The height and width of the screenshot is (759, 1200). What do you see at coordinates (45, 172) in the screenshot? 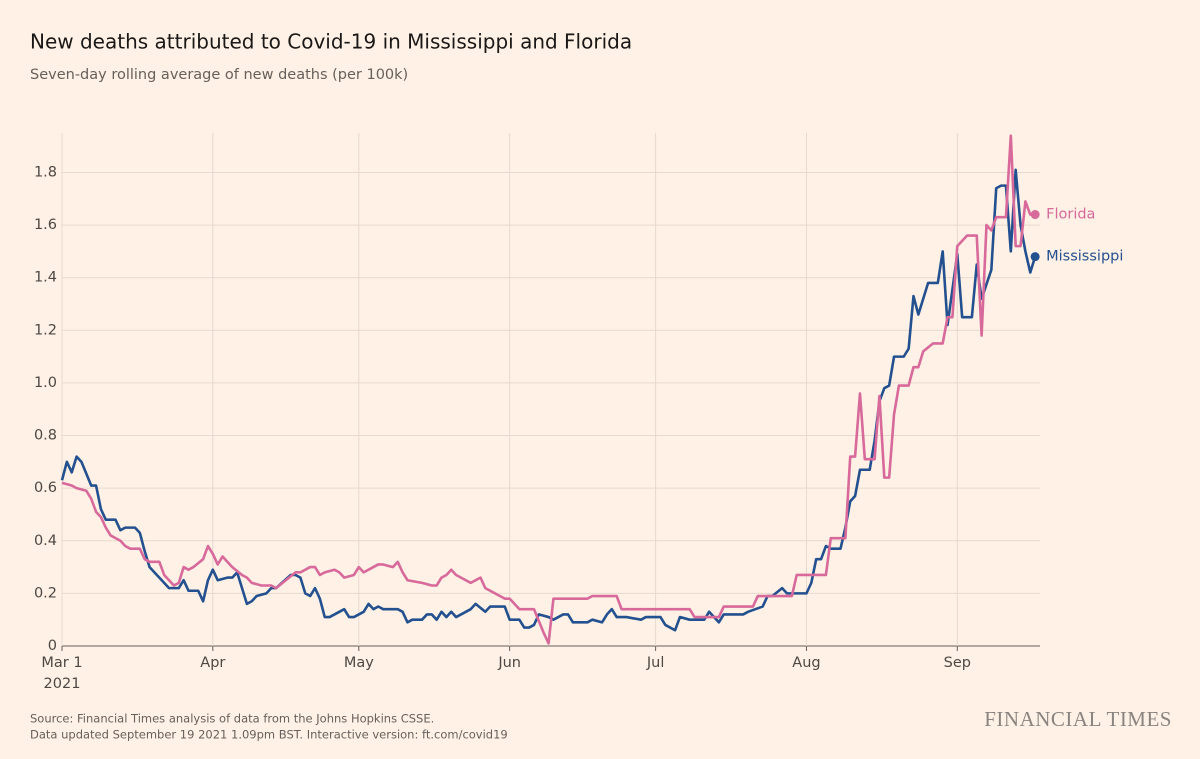
I see `y-tick-label: 1.8` at bounding box center [45, 172].